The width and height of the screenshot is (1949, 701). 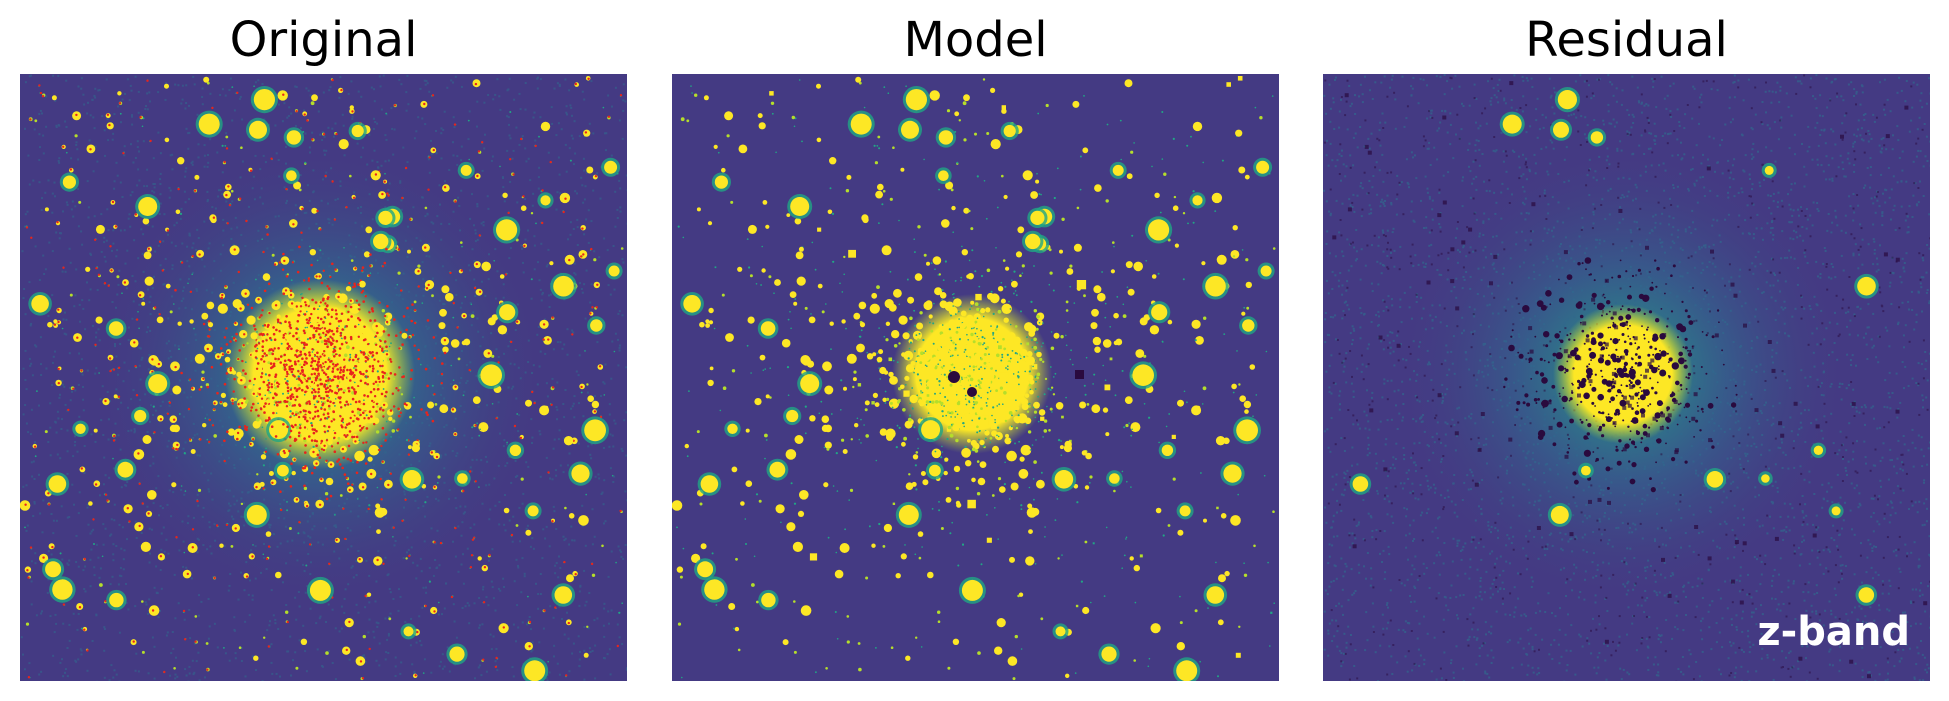 I want to click on panel-title-original: Original, so click(x=323, y=40).